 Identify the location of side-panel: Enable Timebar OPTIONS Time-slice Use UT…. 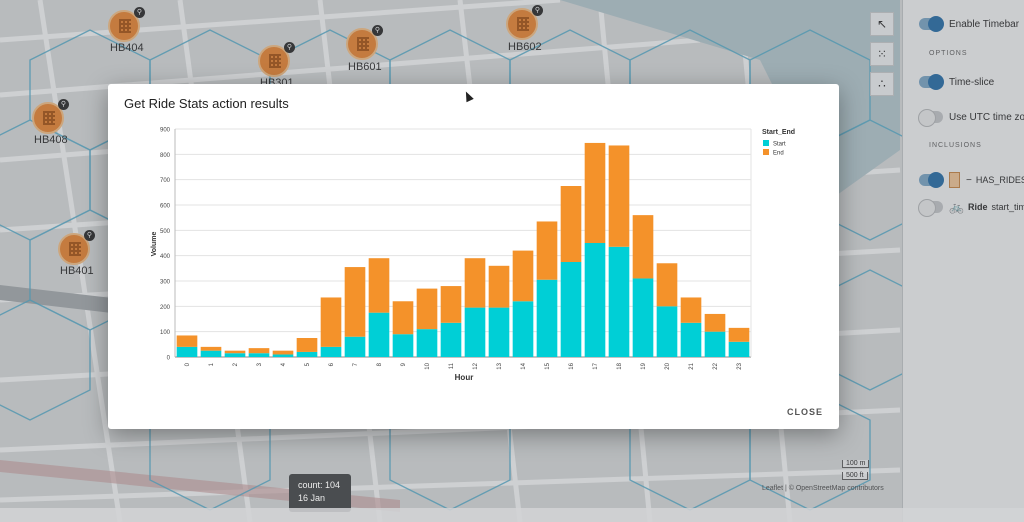
(963, 261).